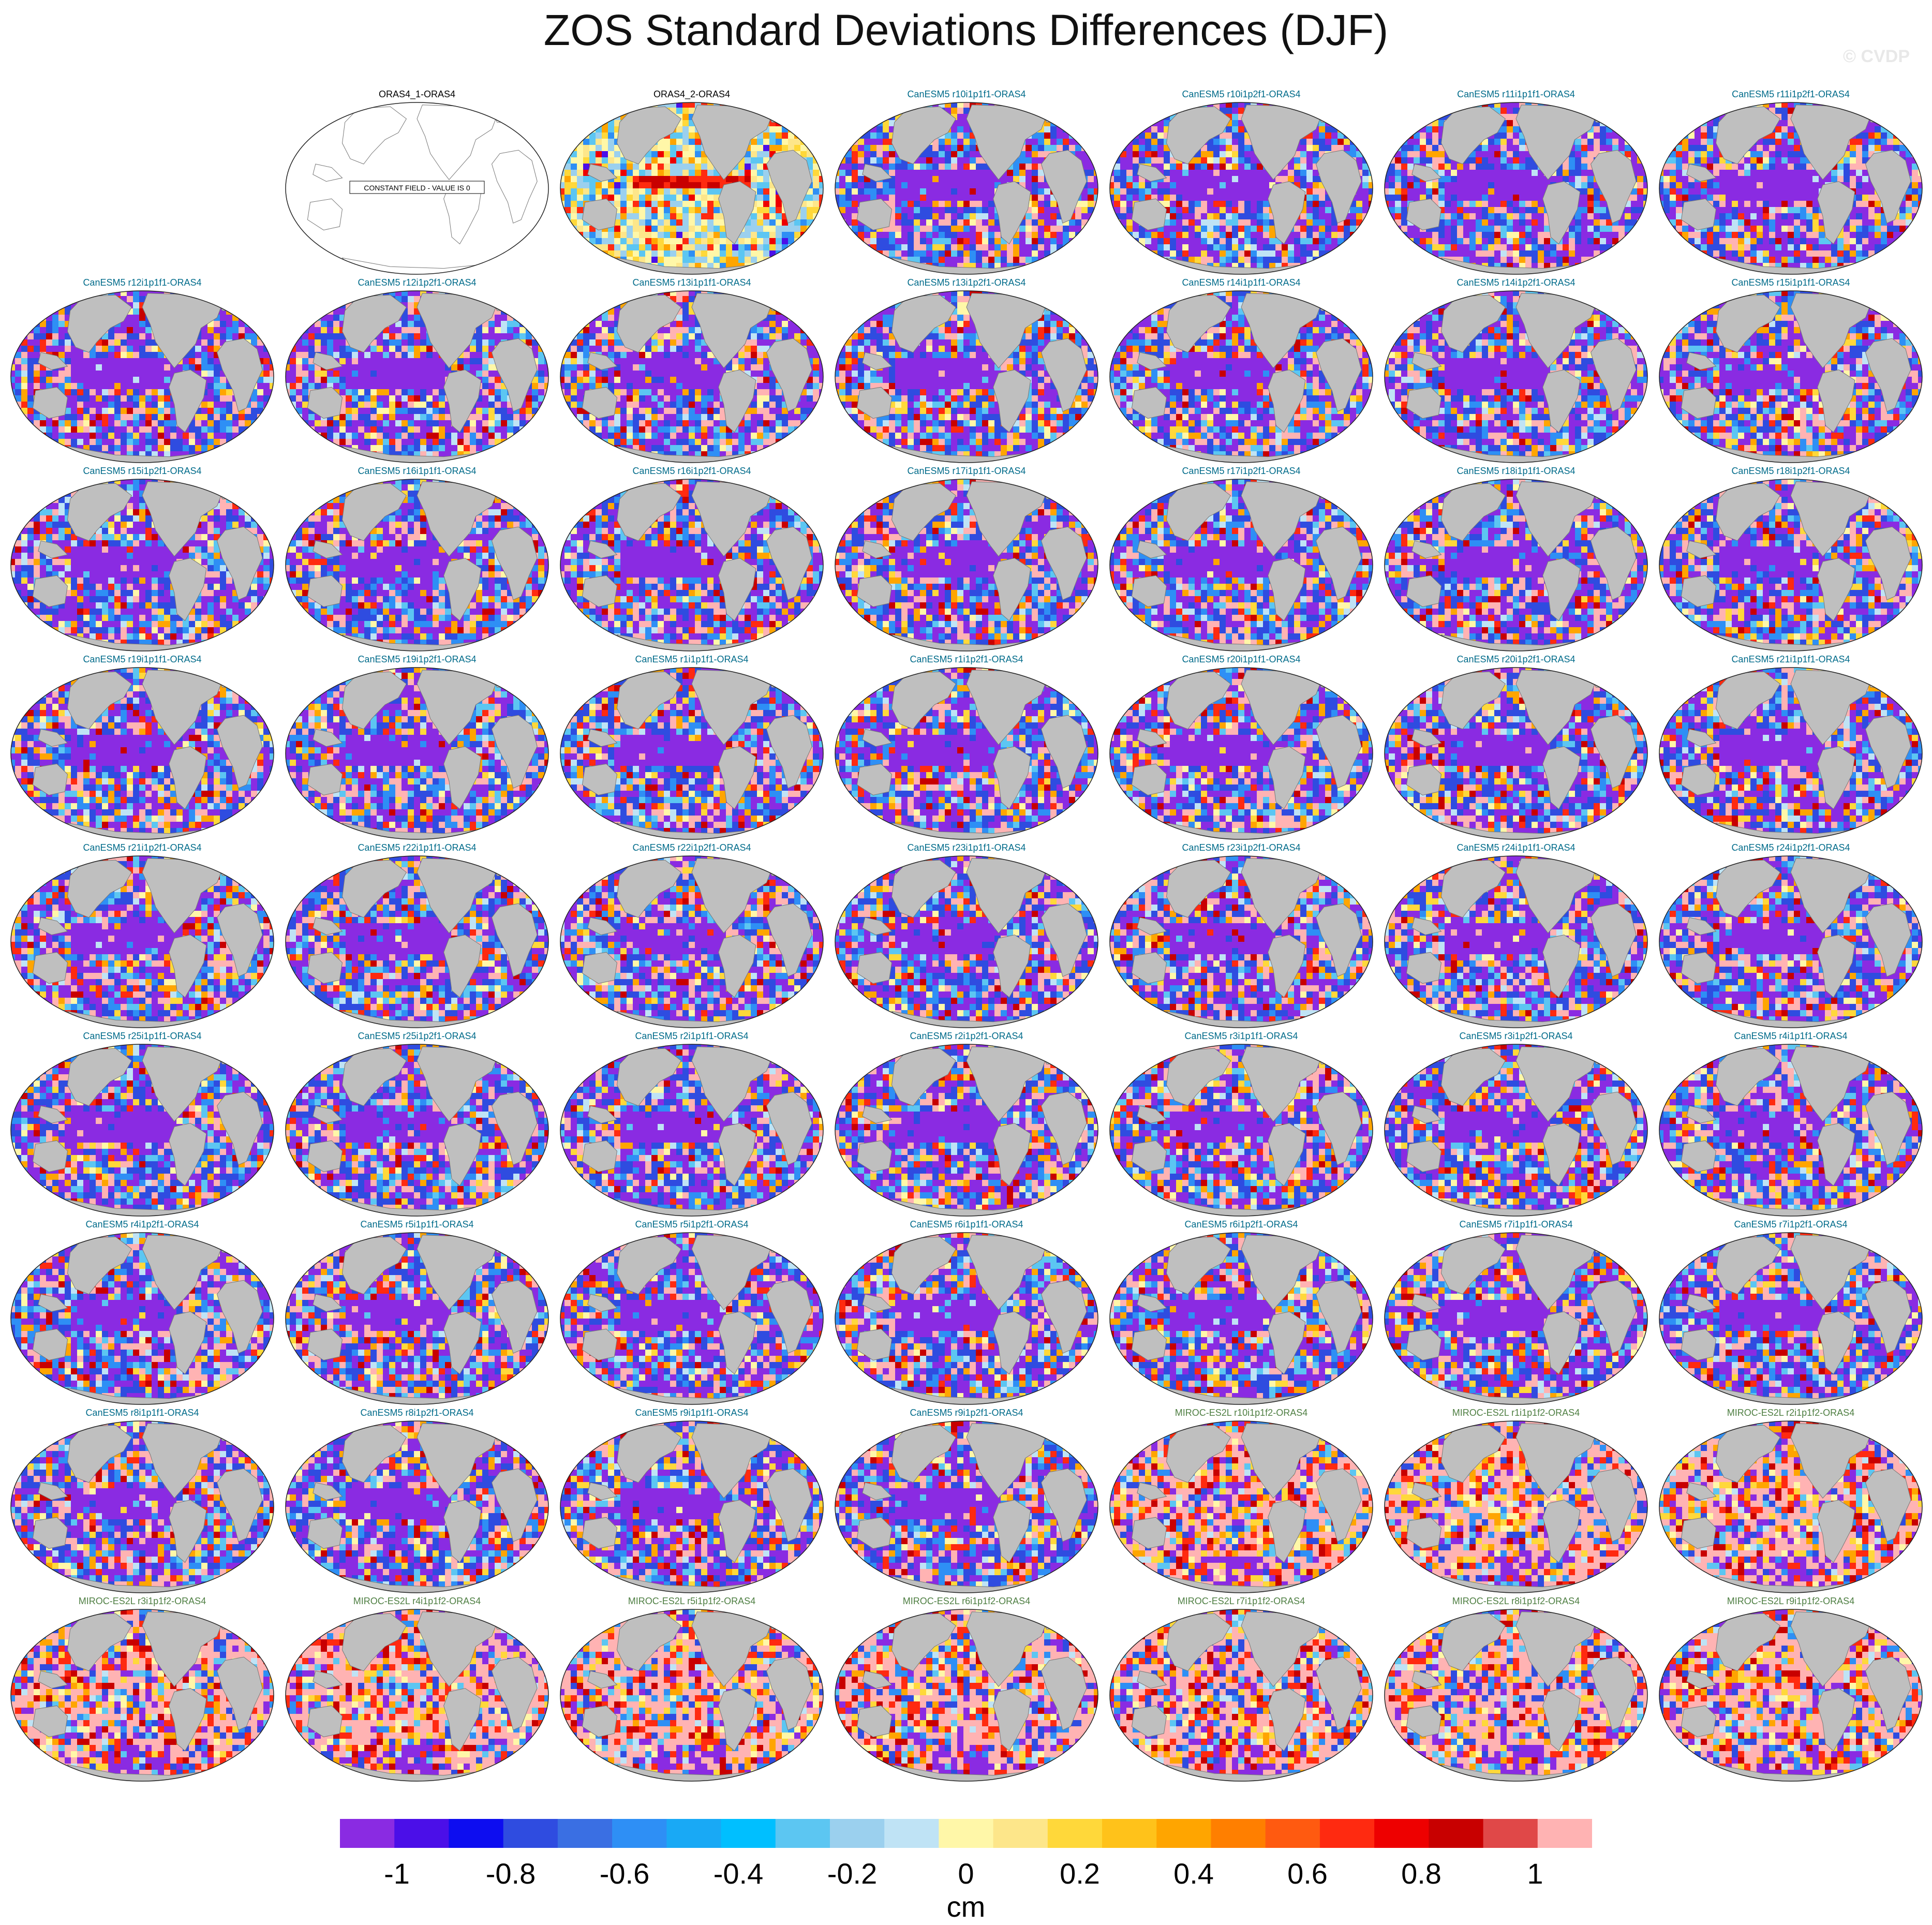 The height and width of the screenshot is (1925, 1932). What do you see at coordinates (691, 282) in the screenshot?
I see `panel-title: CanESM5 r13i1p1f1-ORAS4` at bounding box center [691, 282].